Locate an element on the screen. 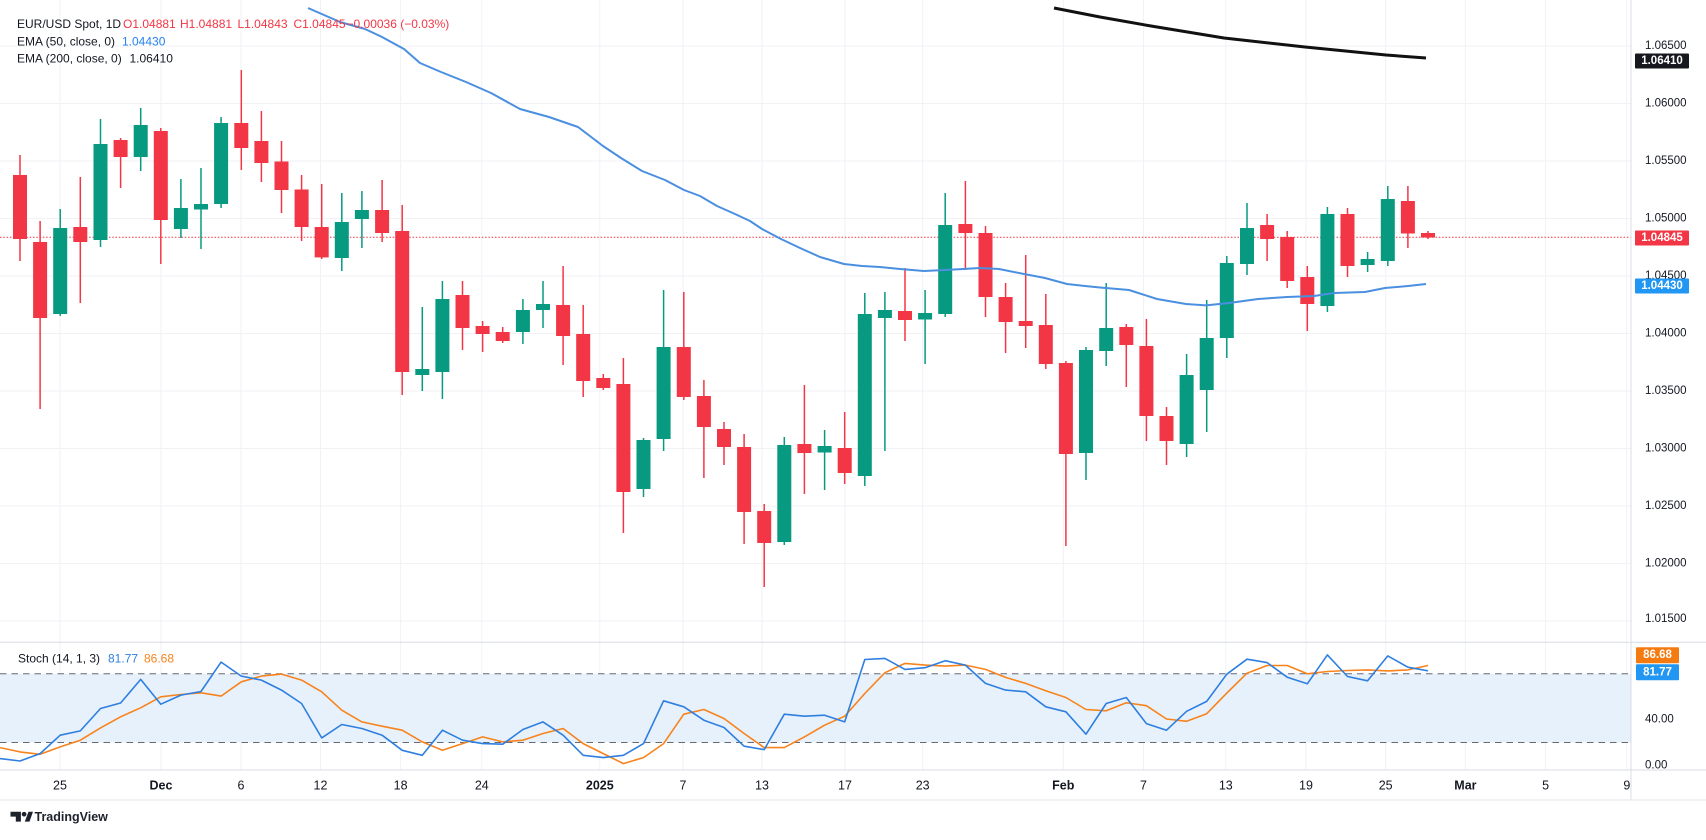 The height and width of the screenshot is (840, 1706). svg-text: 1.02000 is located at coordinates (1666, 564).